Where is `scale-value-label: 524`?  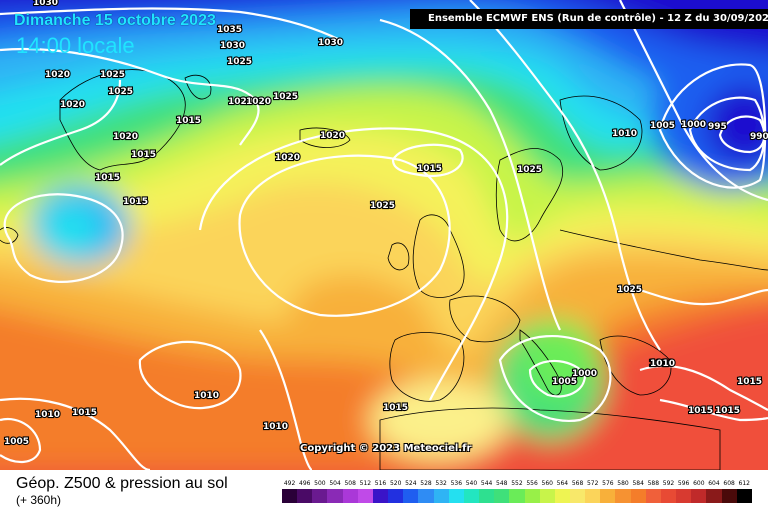
scale-value-label: 524 is located at coordinates (411, 483).